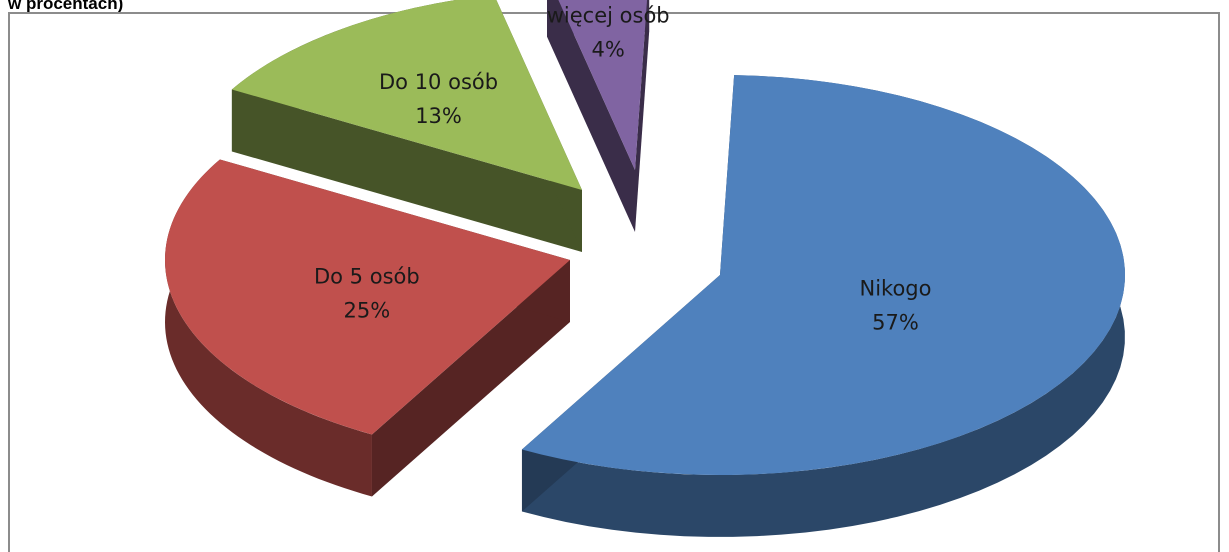  What do you see at coordinates (608, 50) in the screenshot?
I see `pie-label-value-3: 4%` at bounding box center [608, 50].